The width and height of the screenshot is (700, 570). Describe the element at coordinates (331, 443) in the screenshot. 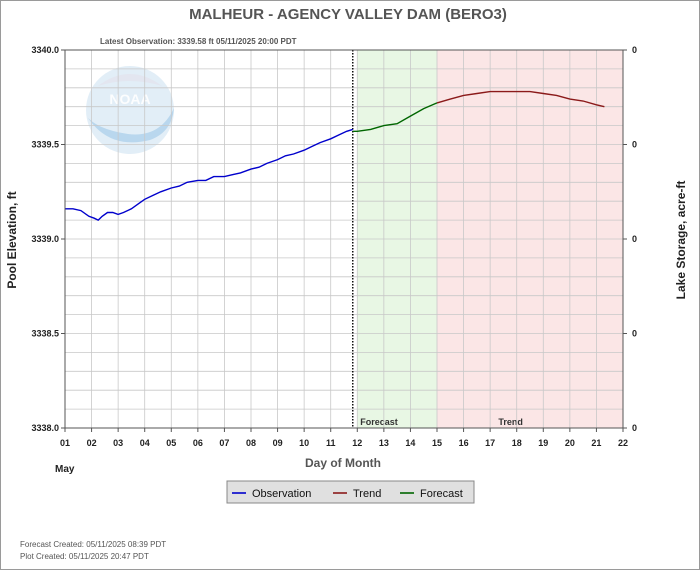

I see `x-tick-label: 11` at that location.